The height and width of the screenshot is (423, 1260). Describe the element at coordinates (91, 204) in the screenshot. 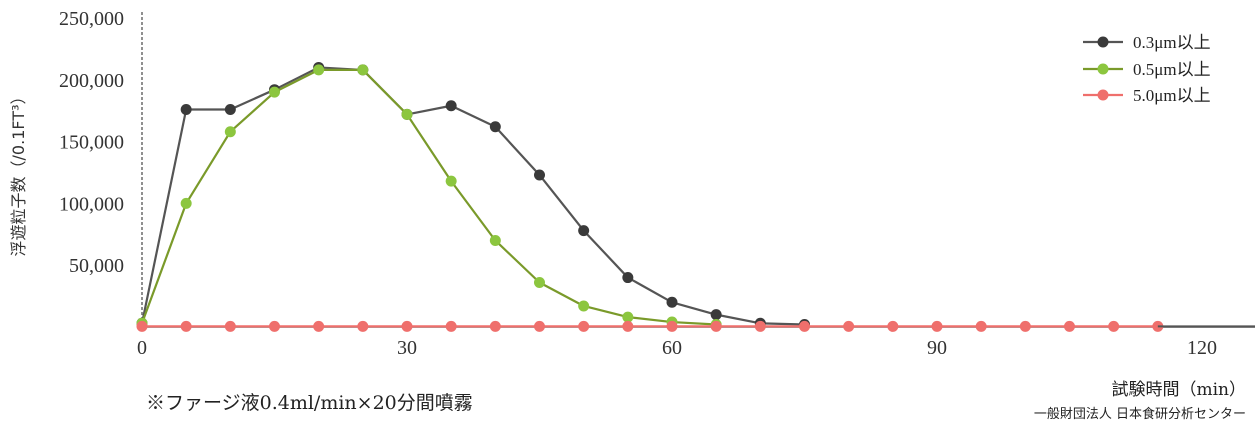

I see `y-tick-label: 100,000` at that location.